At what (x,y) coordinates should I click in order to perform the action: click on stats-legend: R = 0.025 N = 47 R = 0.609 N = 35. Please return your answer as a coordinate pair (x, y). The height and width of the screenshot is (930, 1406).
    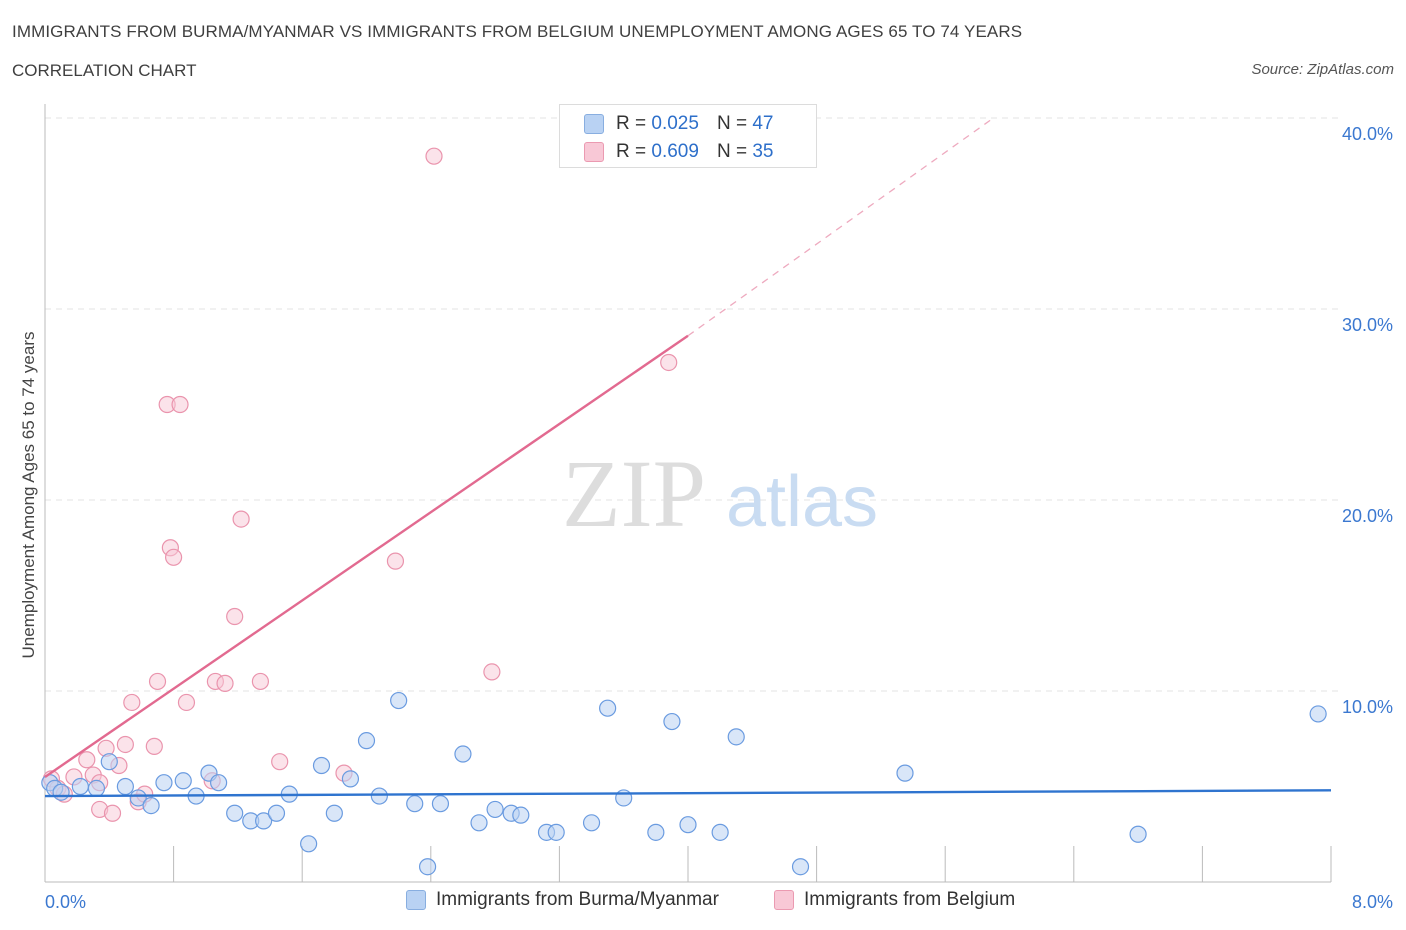
    Looking at the image, I should click on (688, 136).